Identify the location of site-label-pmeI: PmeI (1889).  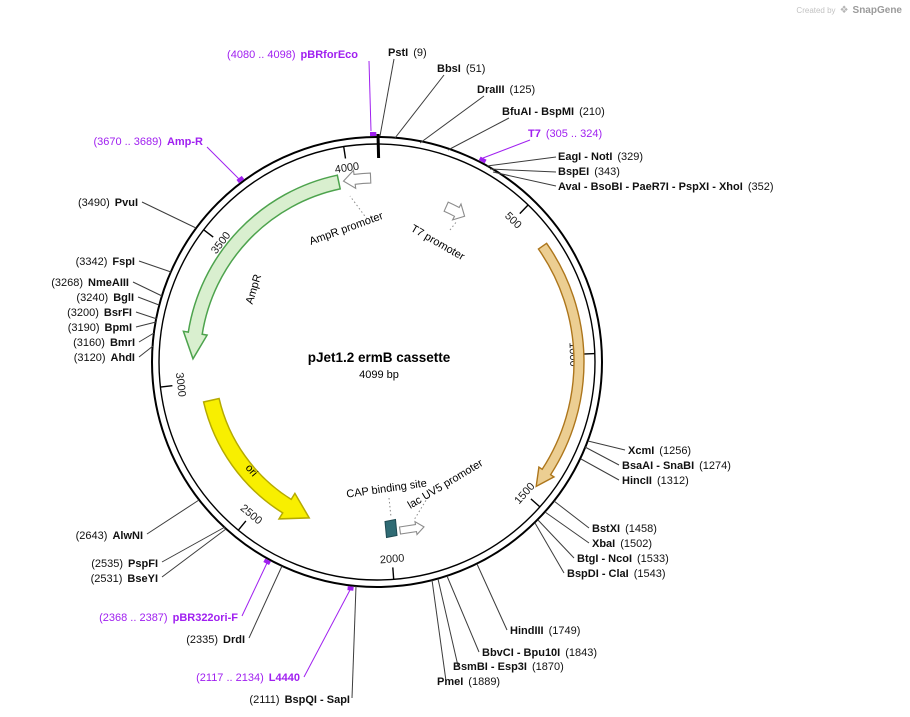
(468, 682).